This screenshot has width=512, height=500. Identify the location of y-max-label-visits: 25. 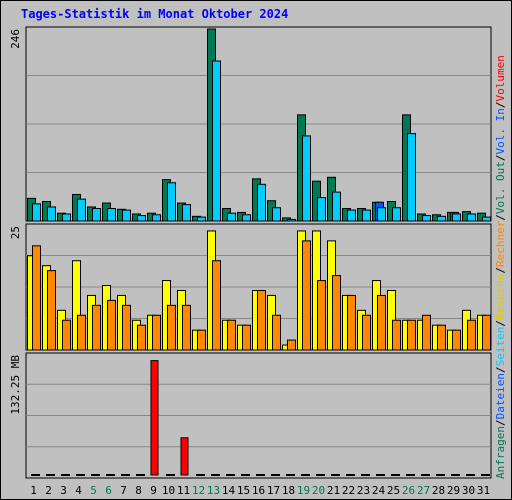
(15, 232).